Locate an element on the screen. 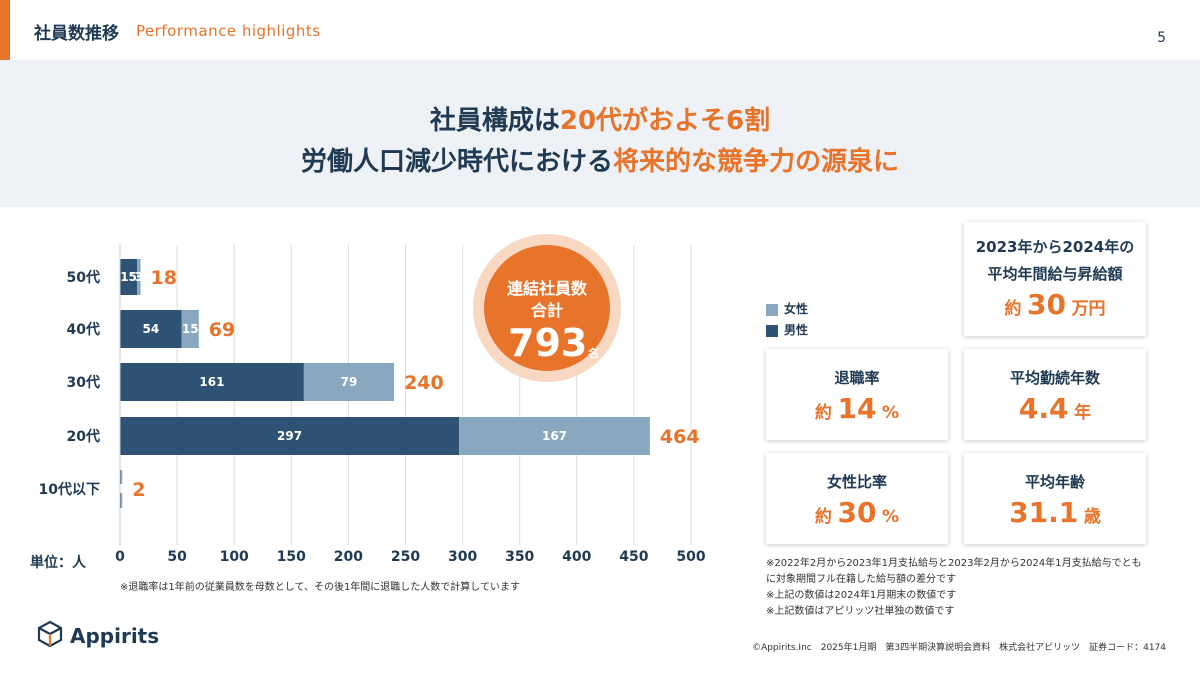 The width and height of the screenshot is (1200, 675). y-tick-label: 20代 is located at coordinates (83, 436).